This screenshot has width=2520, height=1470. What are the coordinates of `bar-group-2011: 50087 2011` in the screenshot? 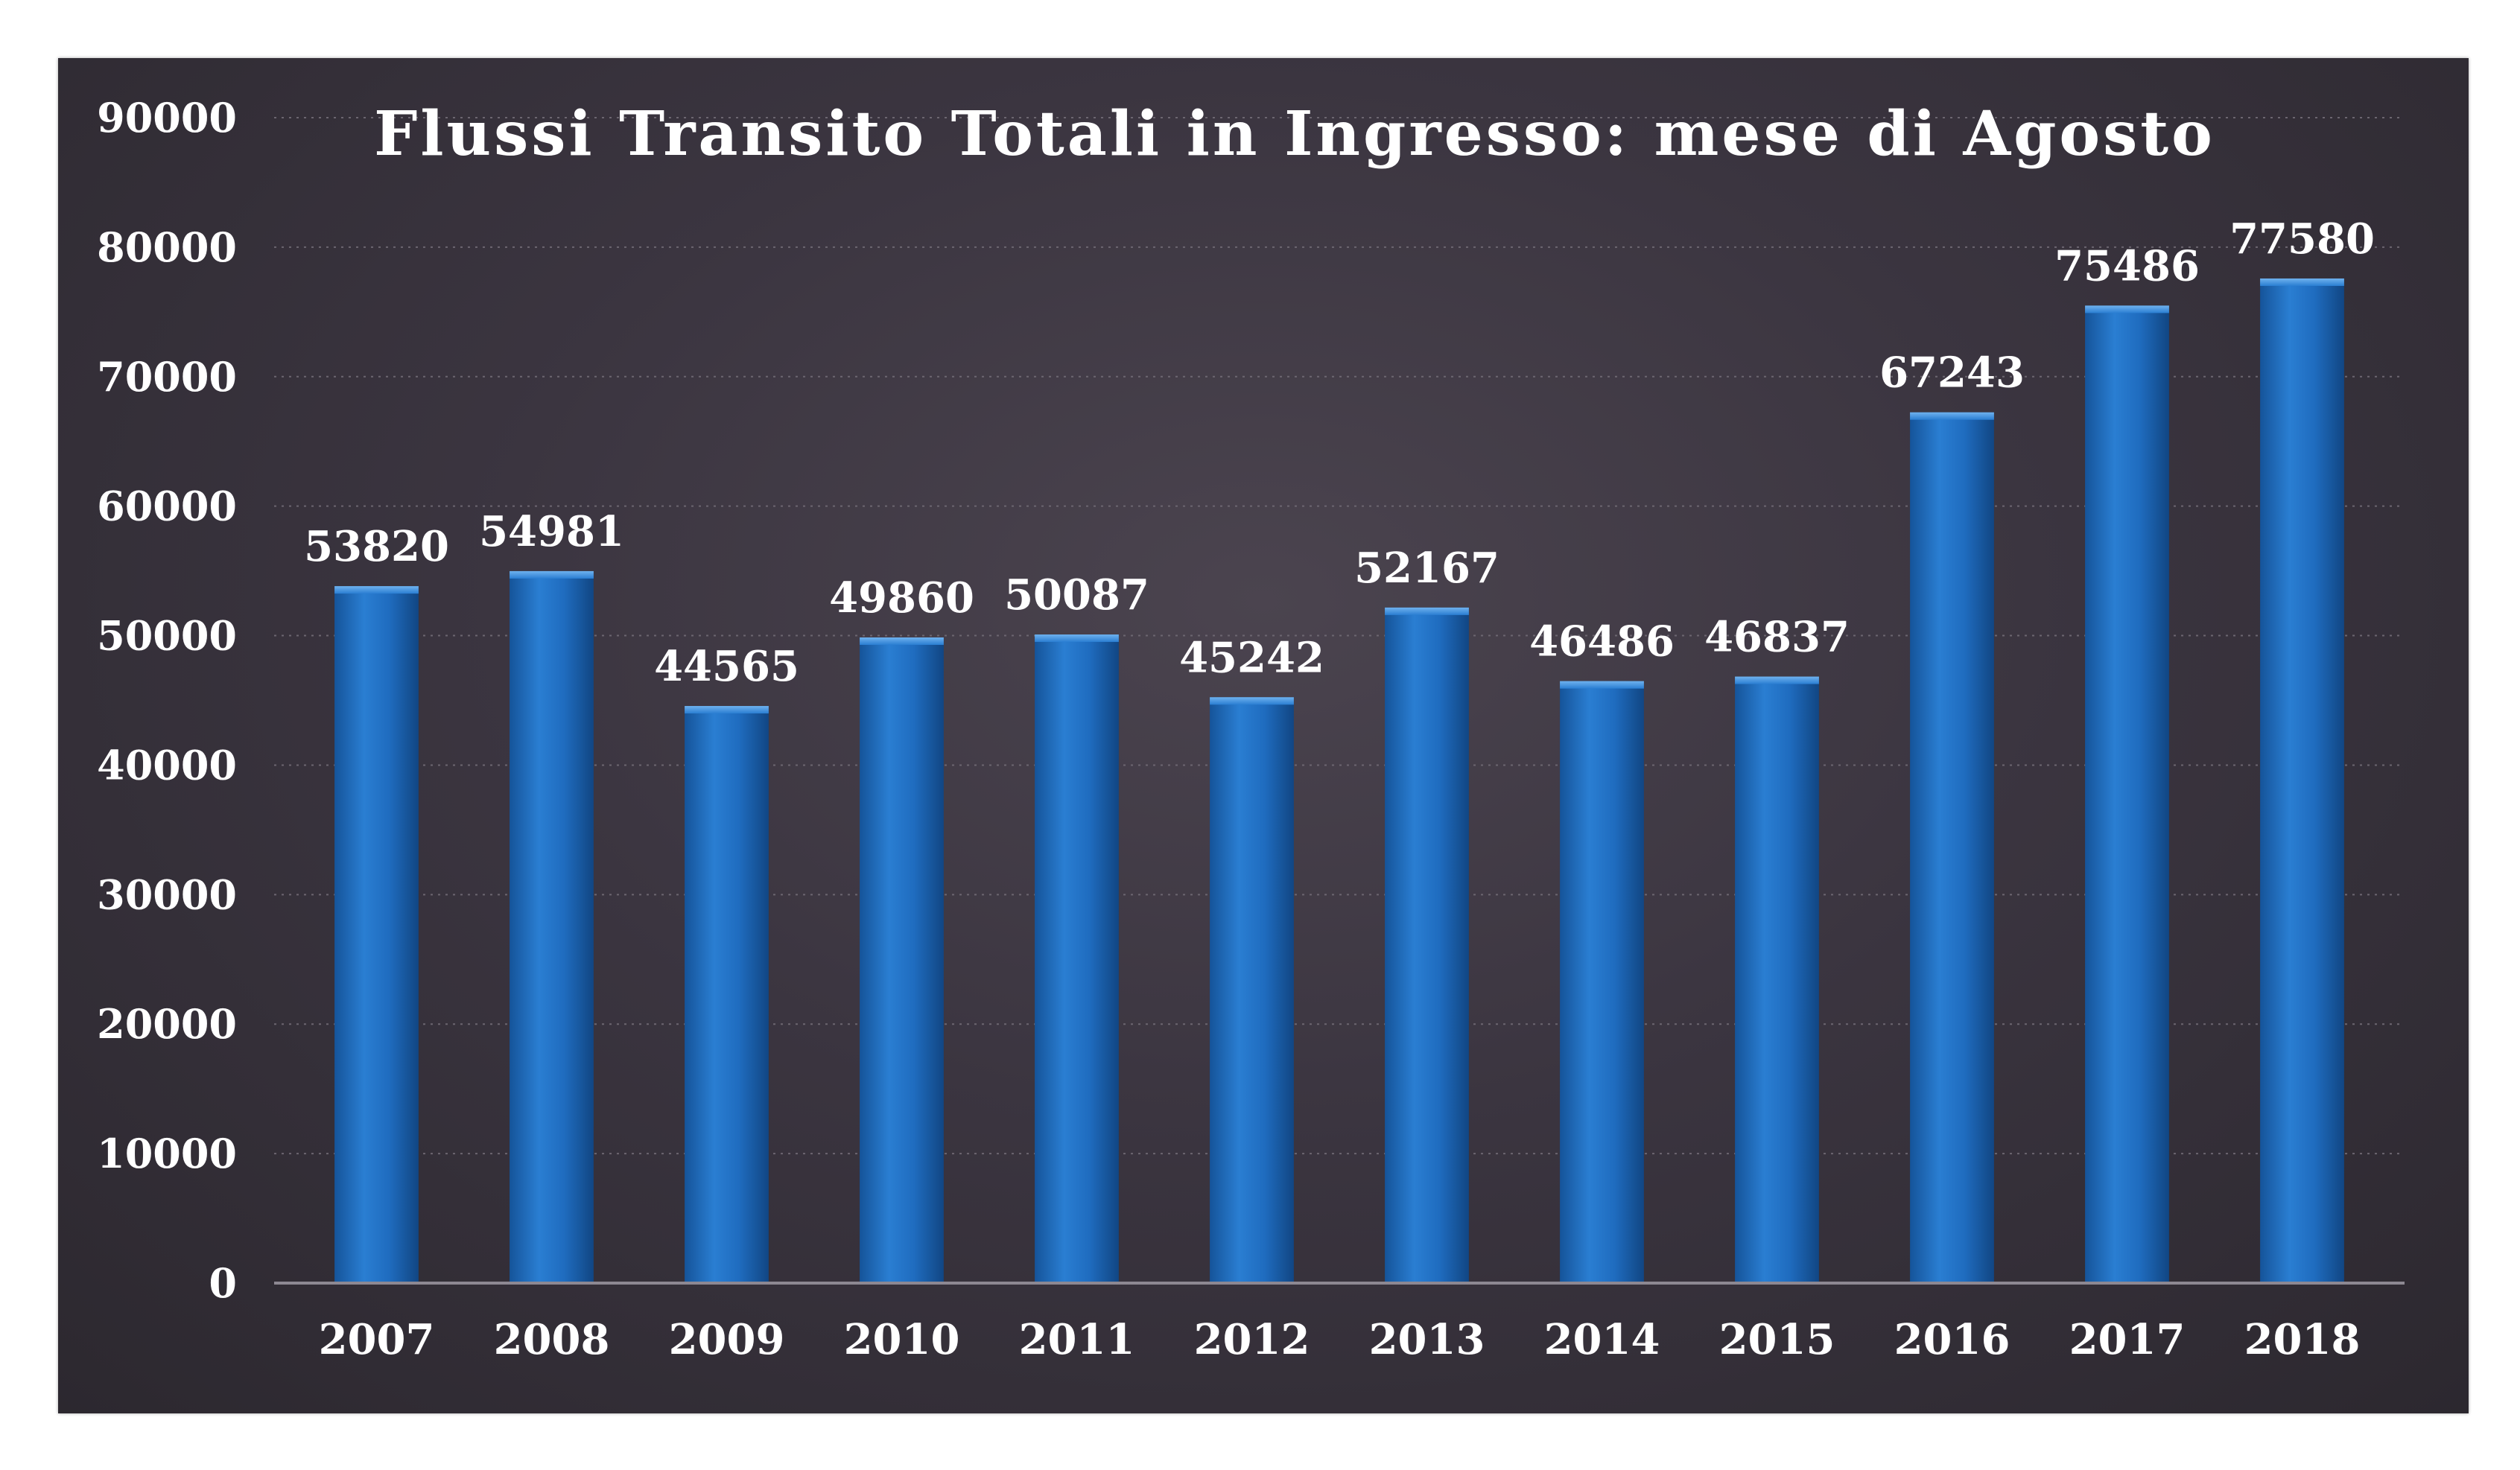 It's located at (1076, 967).